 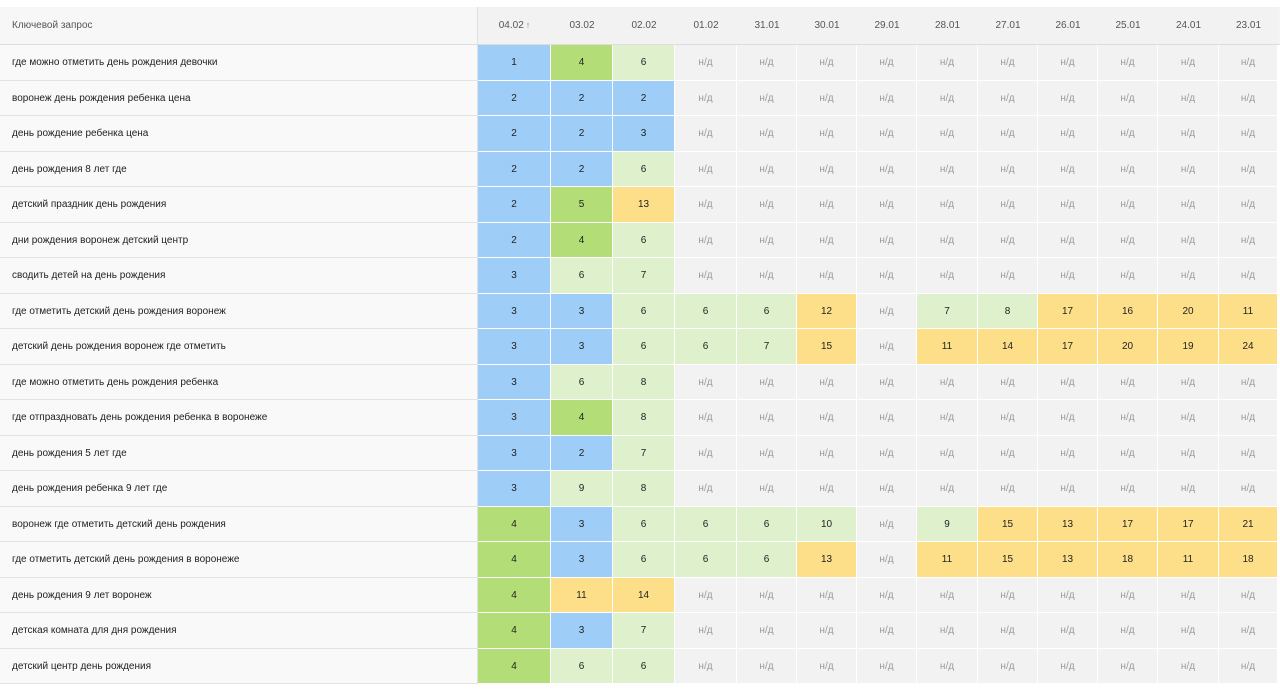 What do you see at coordinates (947, 25) in the screenshot?
I see `date-column-header: 28.01` at bounding box center [947, 25].